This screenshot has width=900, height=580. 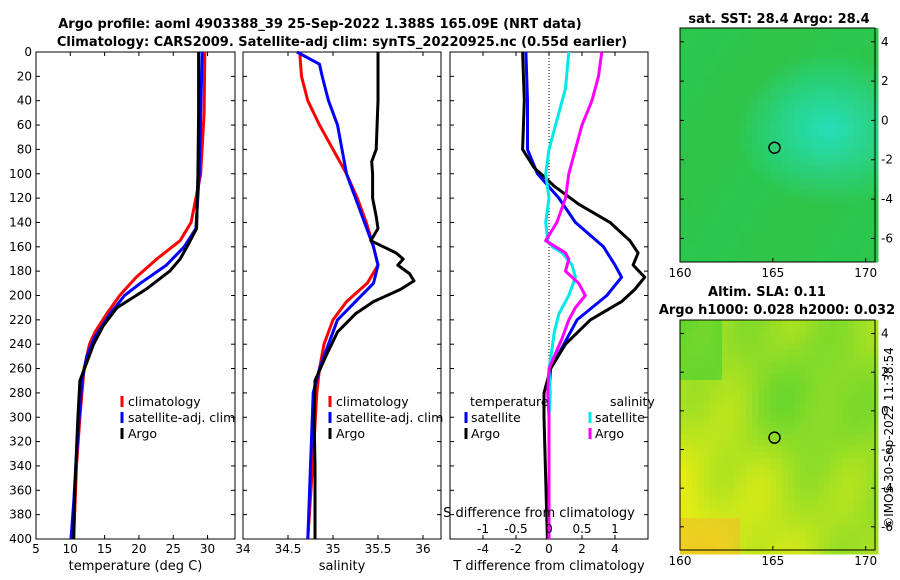 I want to click on map-y-tick-label: 2, so click(x=885, y=372).